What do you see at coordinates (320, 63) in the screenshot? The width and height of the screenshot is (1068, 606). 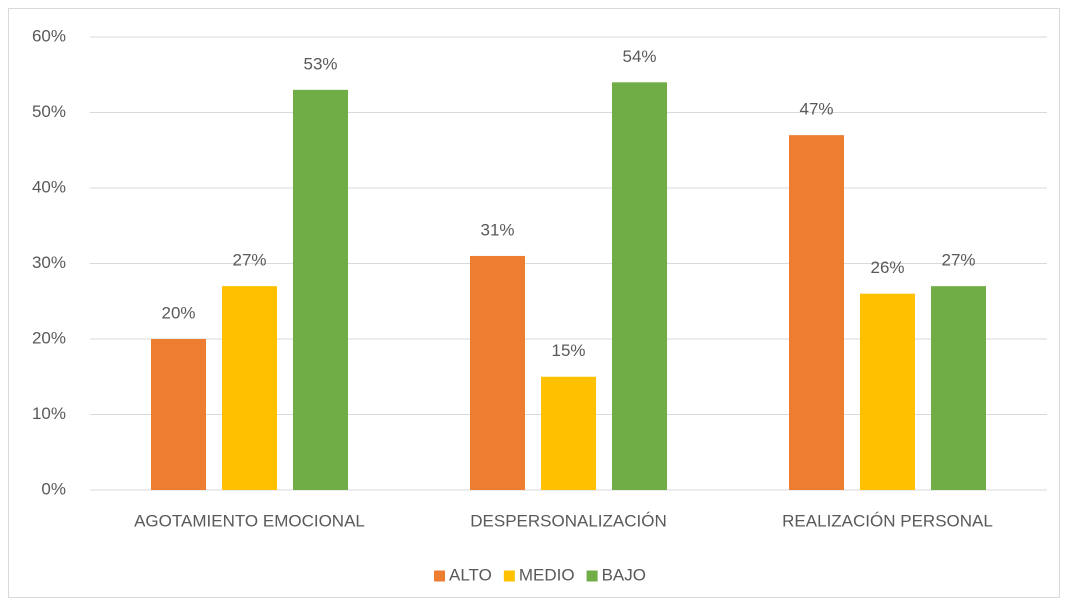 I see `data-label: 53%` at bounding box center [320, 63].